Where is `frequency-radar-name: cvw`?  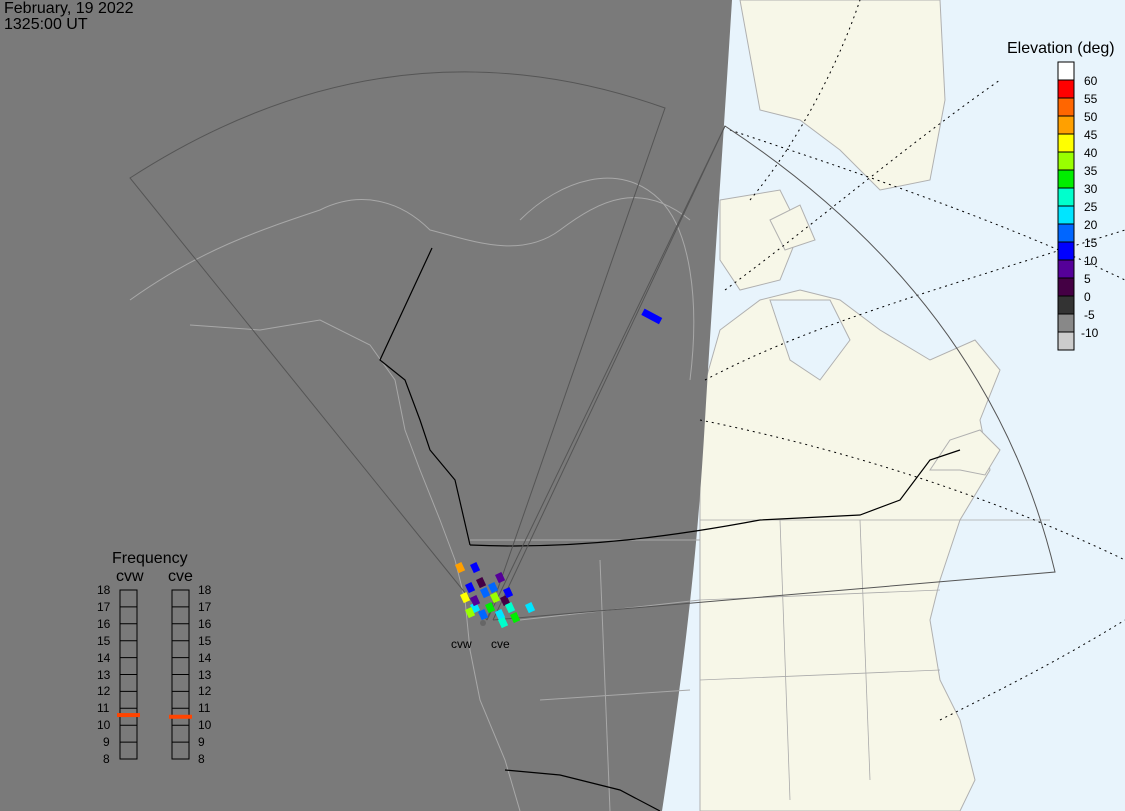
frequency-radar-name: cvw is located at coordinates (130, 576).